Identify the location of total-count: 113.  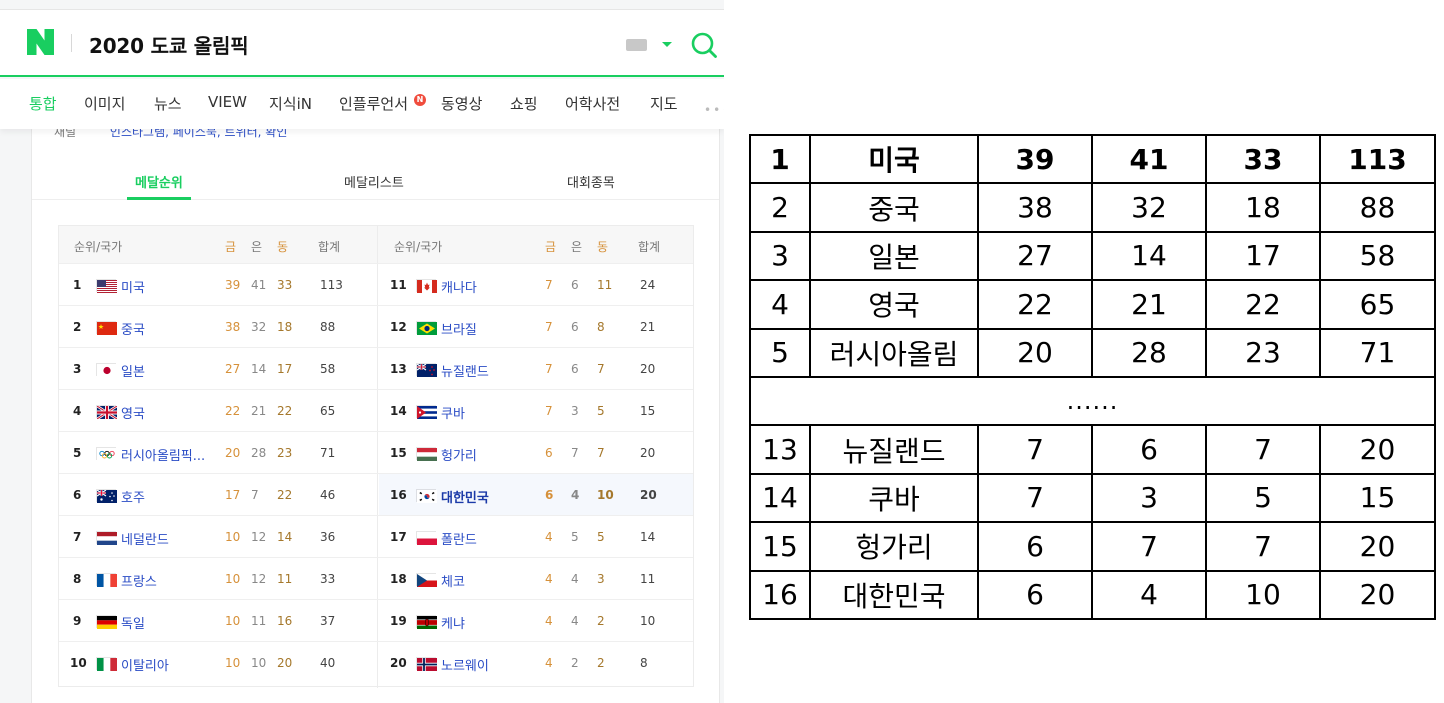
(331, 285).